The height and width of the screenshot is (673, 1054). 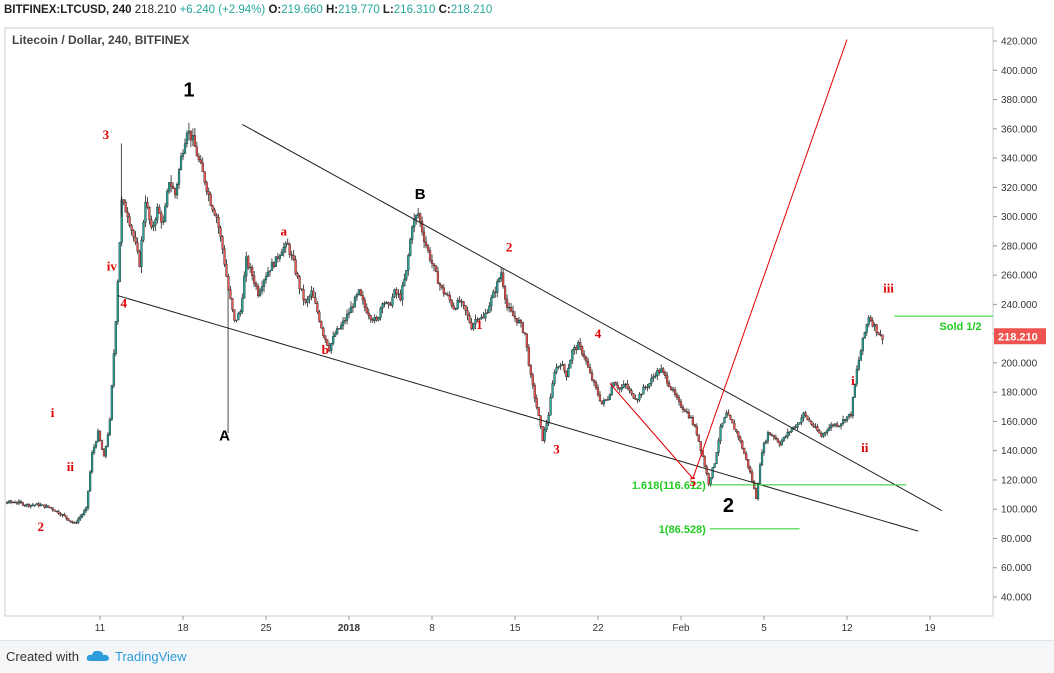 What do you see at coordinates (1019, 71) in the screenshot?
I see `y-tick-label: 400.000` at bounding box center [1019, 71].